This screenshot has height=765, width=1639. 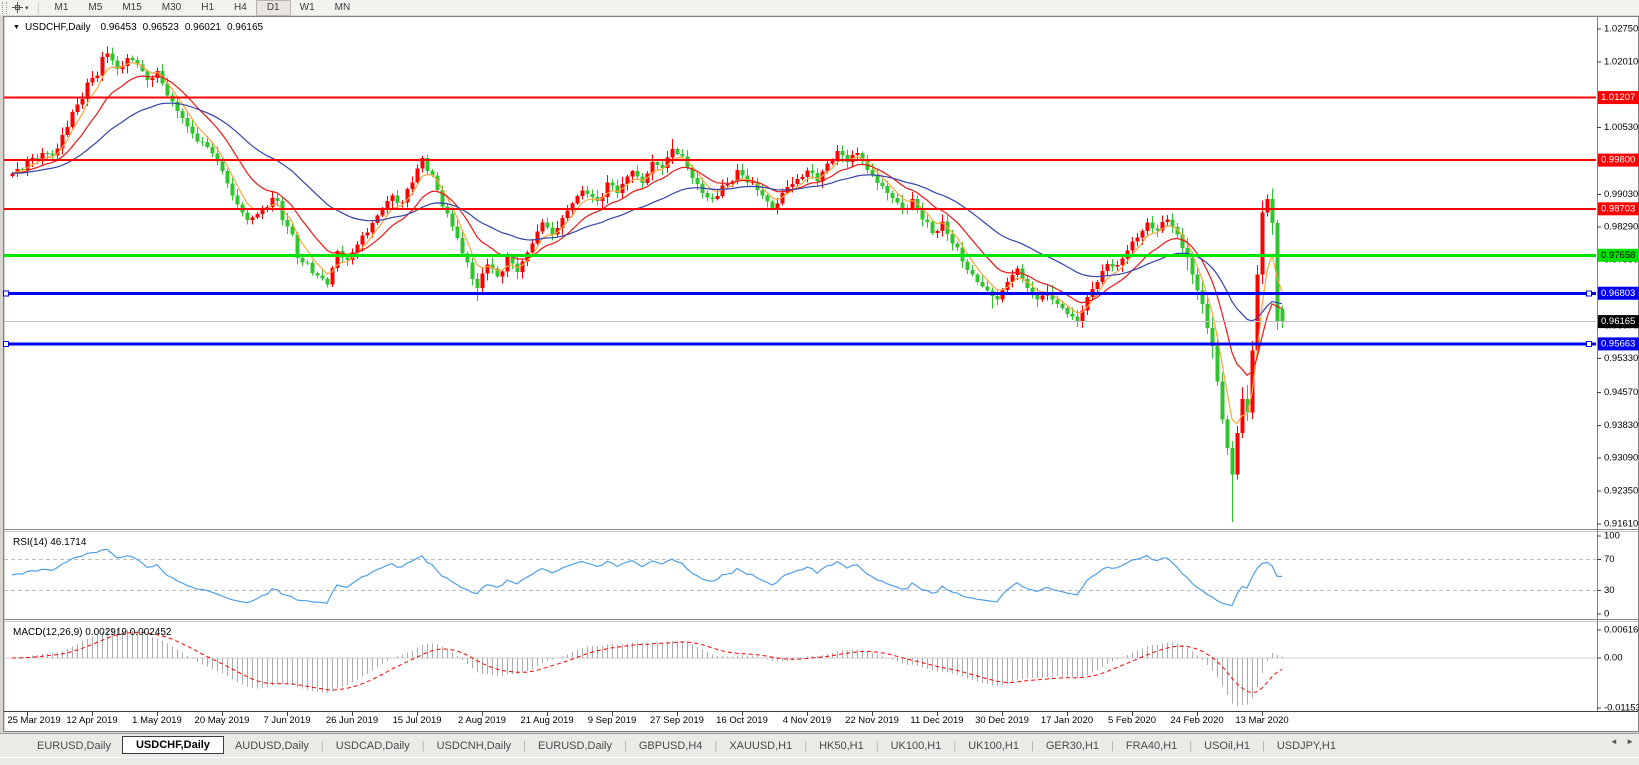 I want to click on tab-hk50-h1: HK50,H1, so click(x=841, y=745).